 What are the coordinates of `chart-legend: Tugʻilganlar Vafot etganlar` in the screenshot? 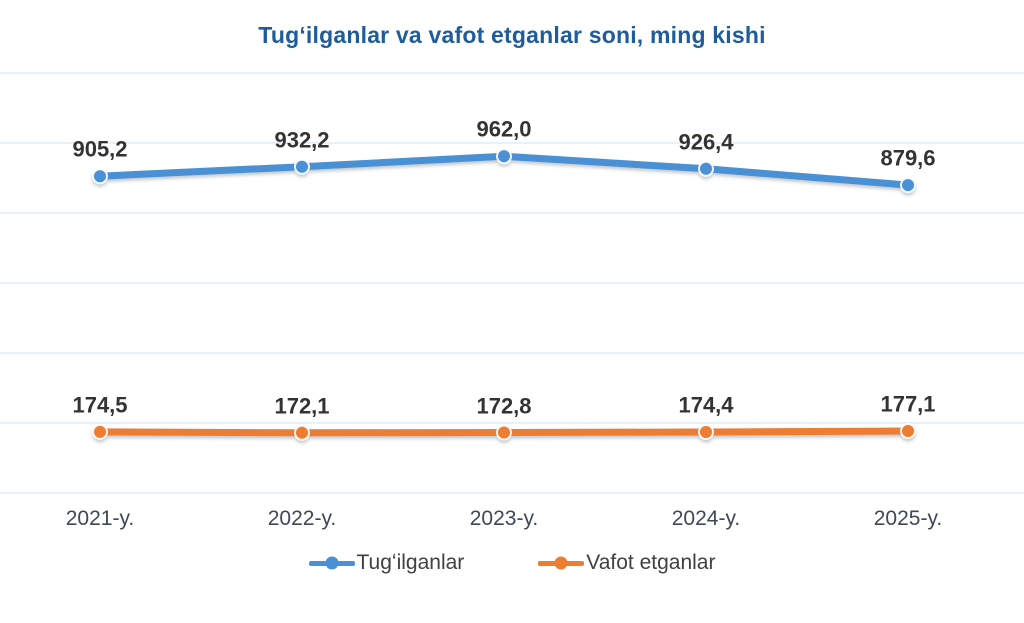 It's located at (512, 563).